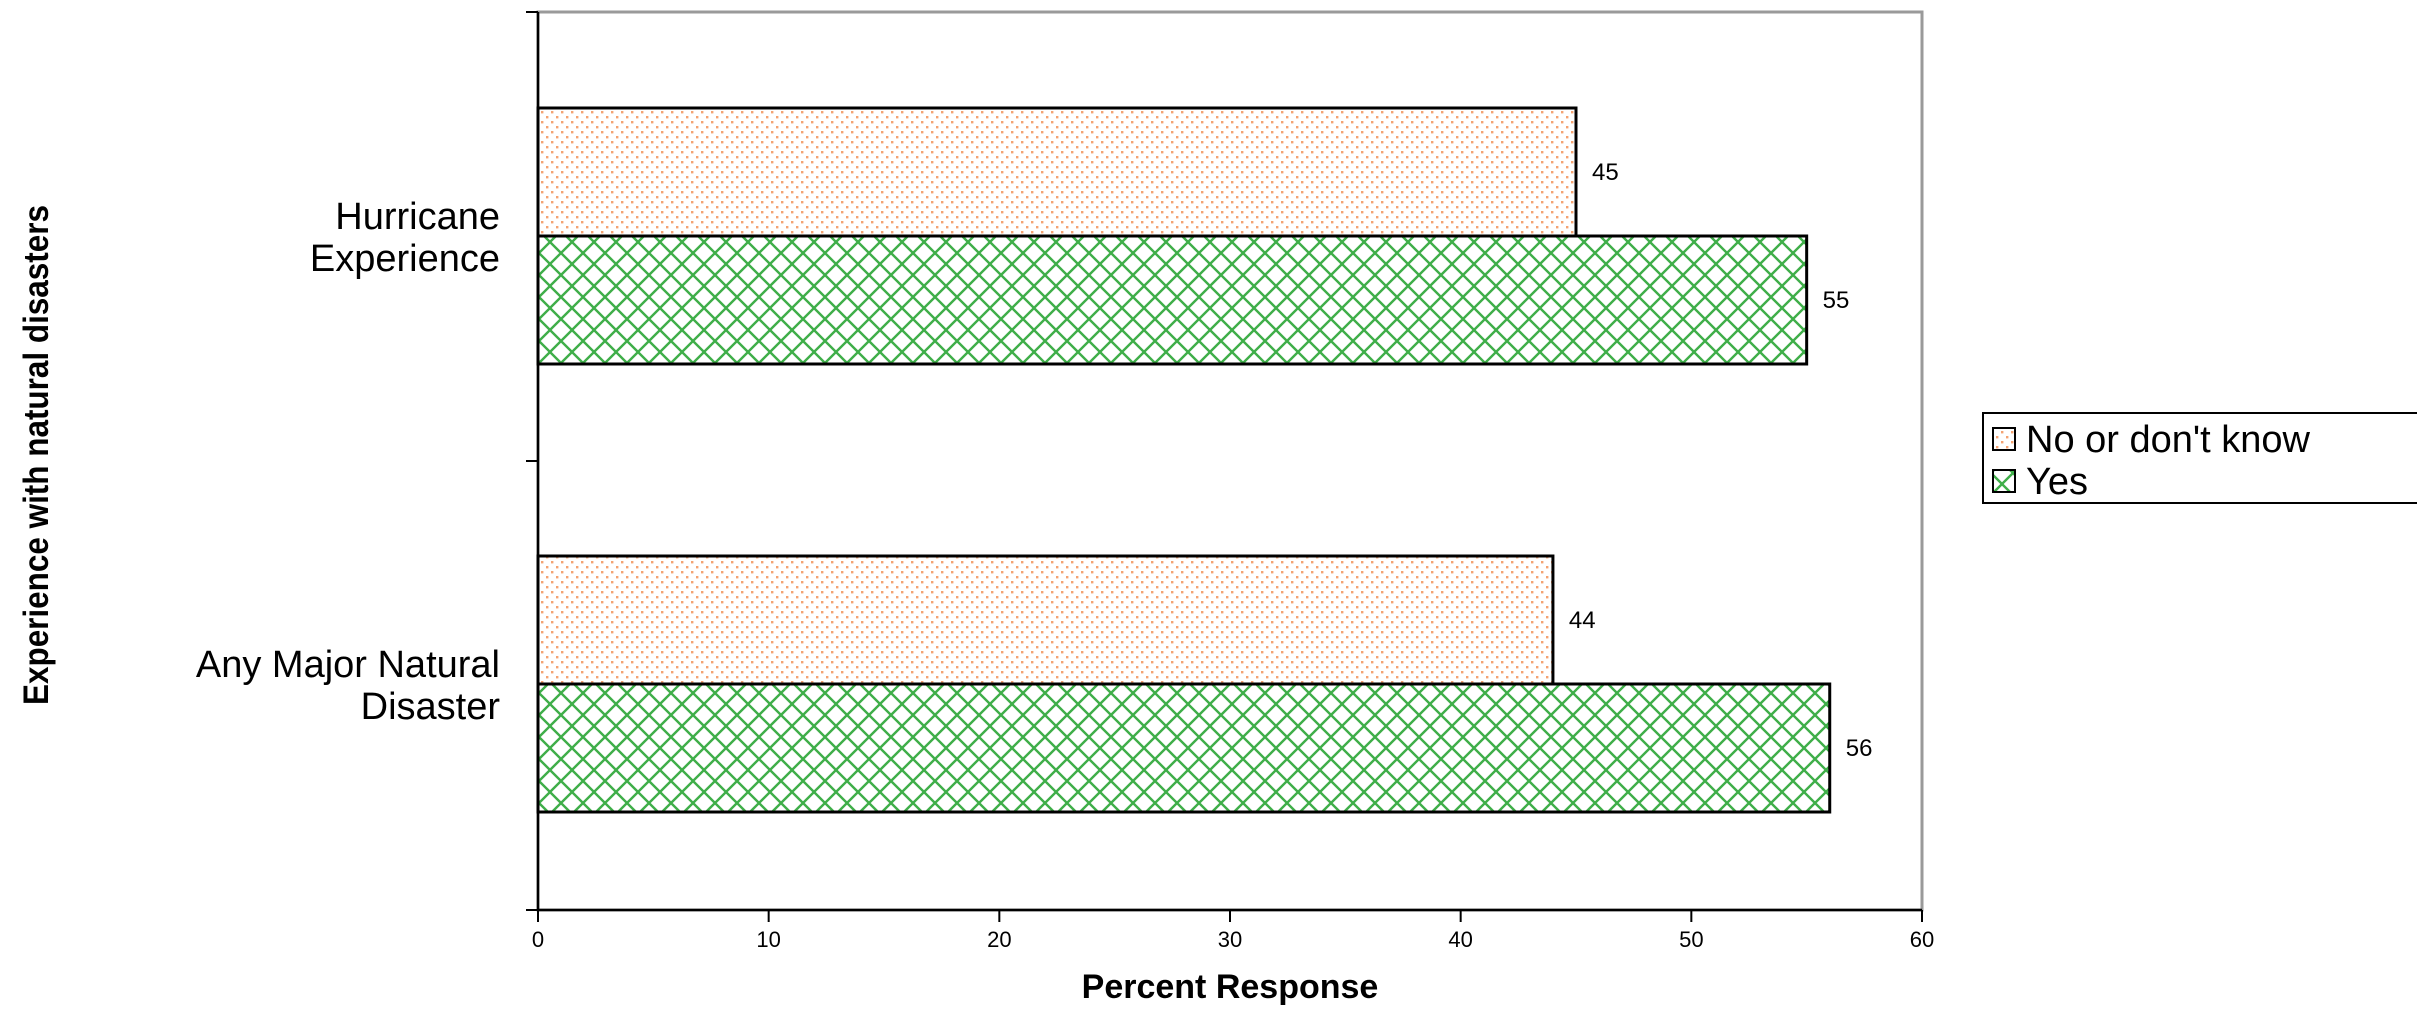  Describe the element at coordinates (1605, 172) in the screenshot. I see `data-label-no-or-dont-know-0: 45` at that location.